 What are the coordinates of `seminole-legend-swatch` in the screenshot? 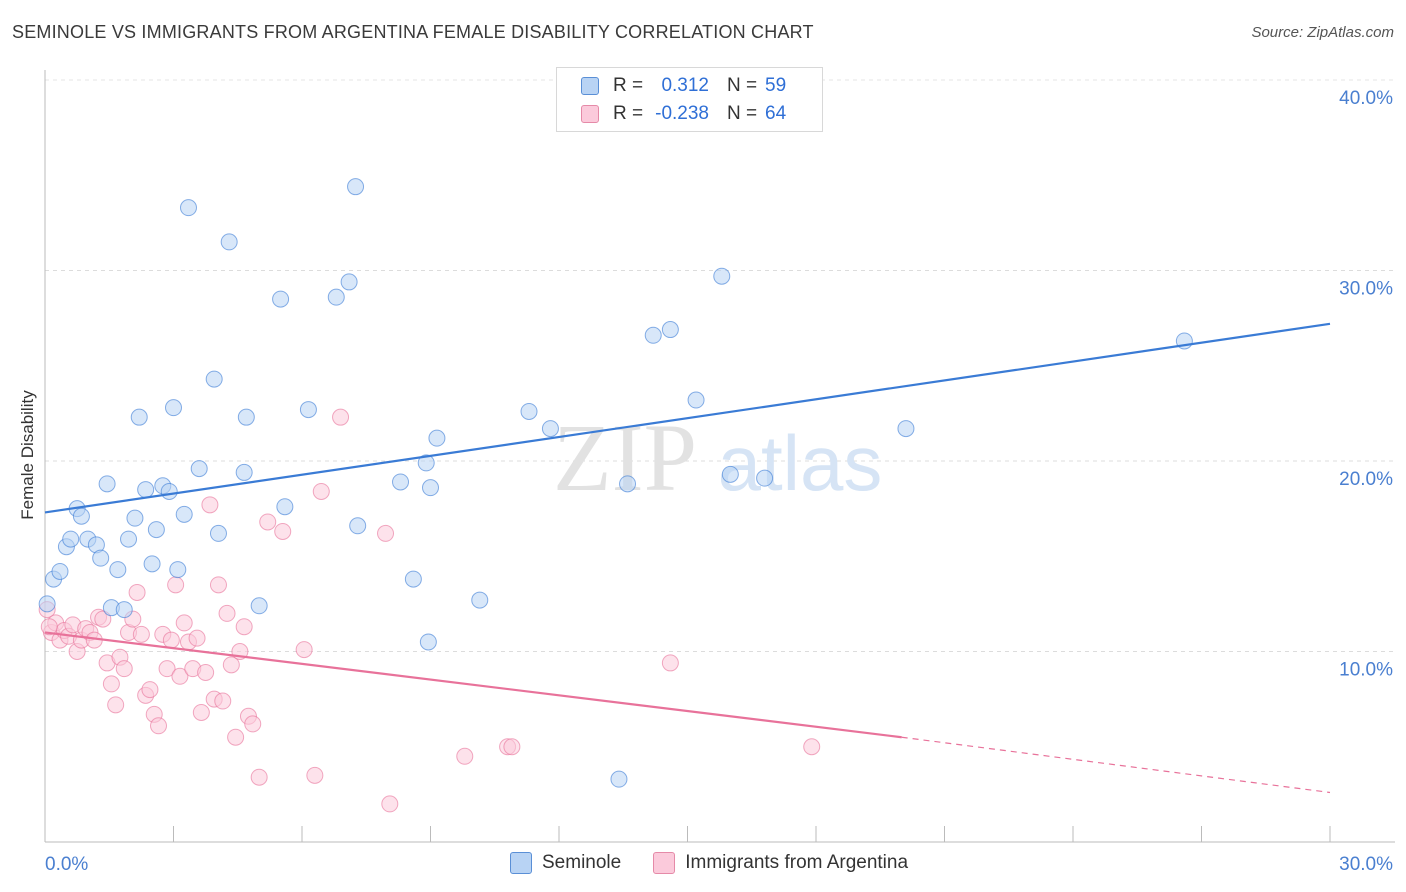 It's located at (521, 863).